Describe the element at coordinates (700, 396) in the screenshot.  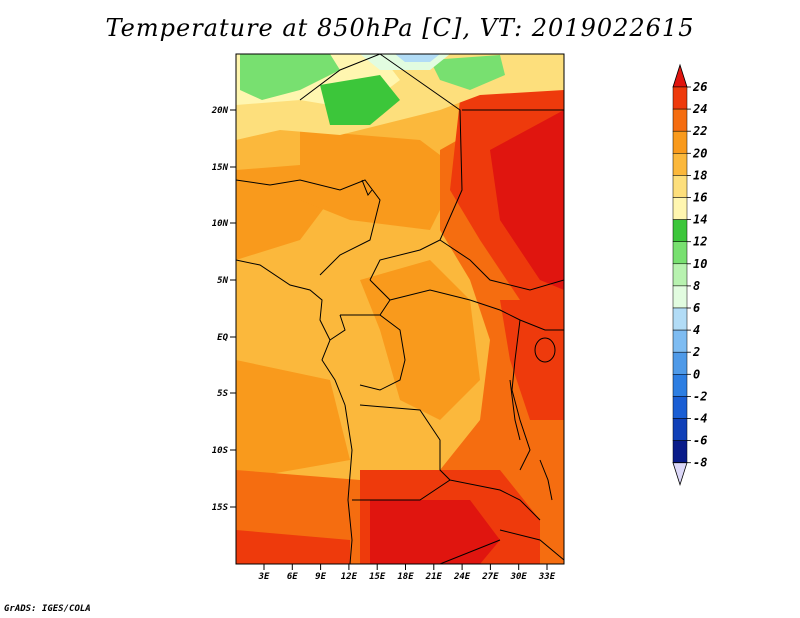
I see `colorbar-label: -2` at that location.